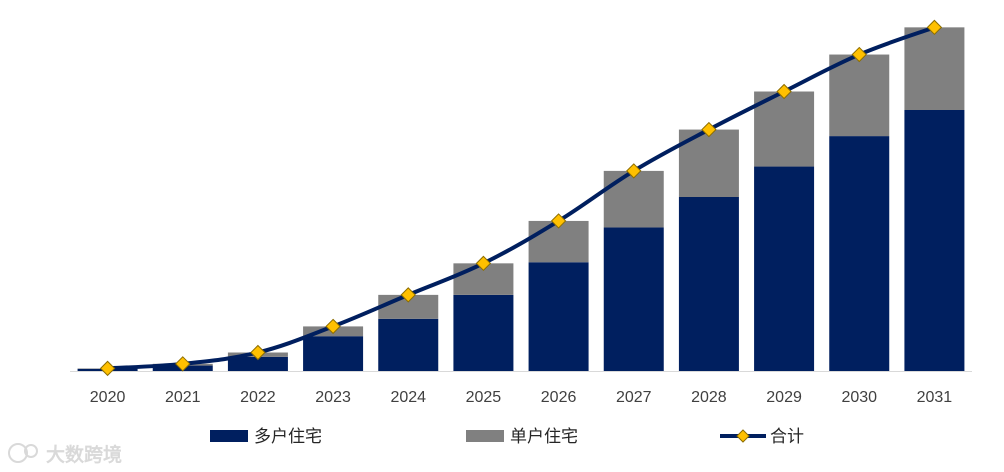 This screenshot has height=472, width=1004. I want to click on total-marker-2027, so click(634, 171).